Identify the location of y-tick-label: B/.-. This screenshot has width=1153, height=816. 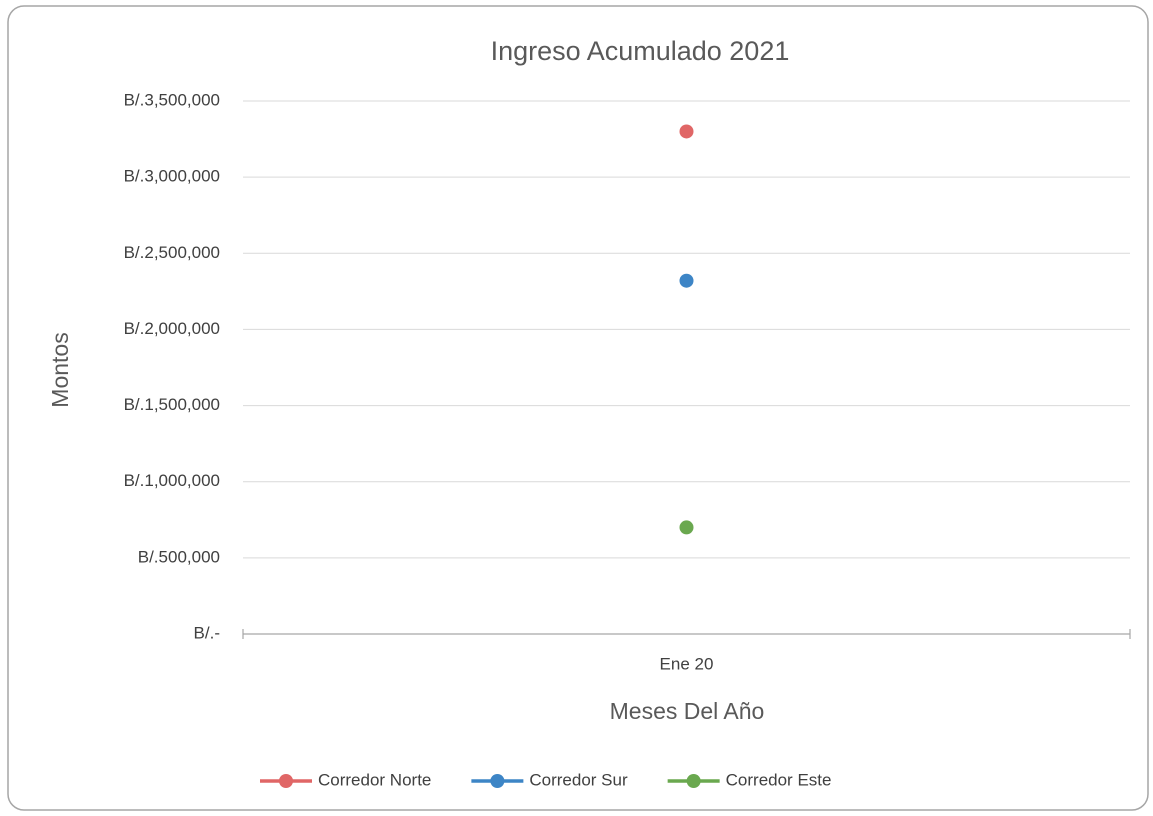
(207, 632).